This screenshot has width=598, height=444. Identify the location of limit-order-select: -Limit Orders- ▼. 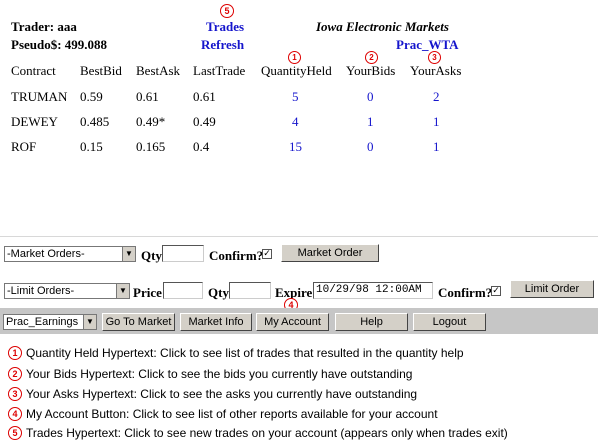
(67, 291).